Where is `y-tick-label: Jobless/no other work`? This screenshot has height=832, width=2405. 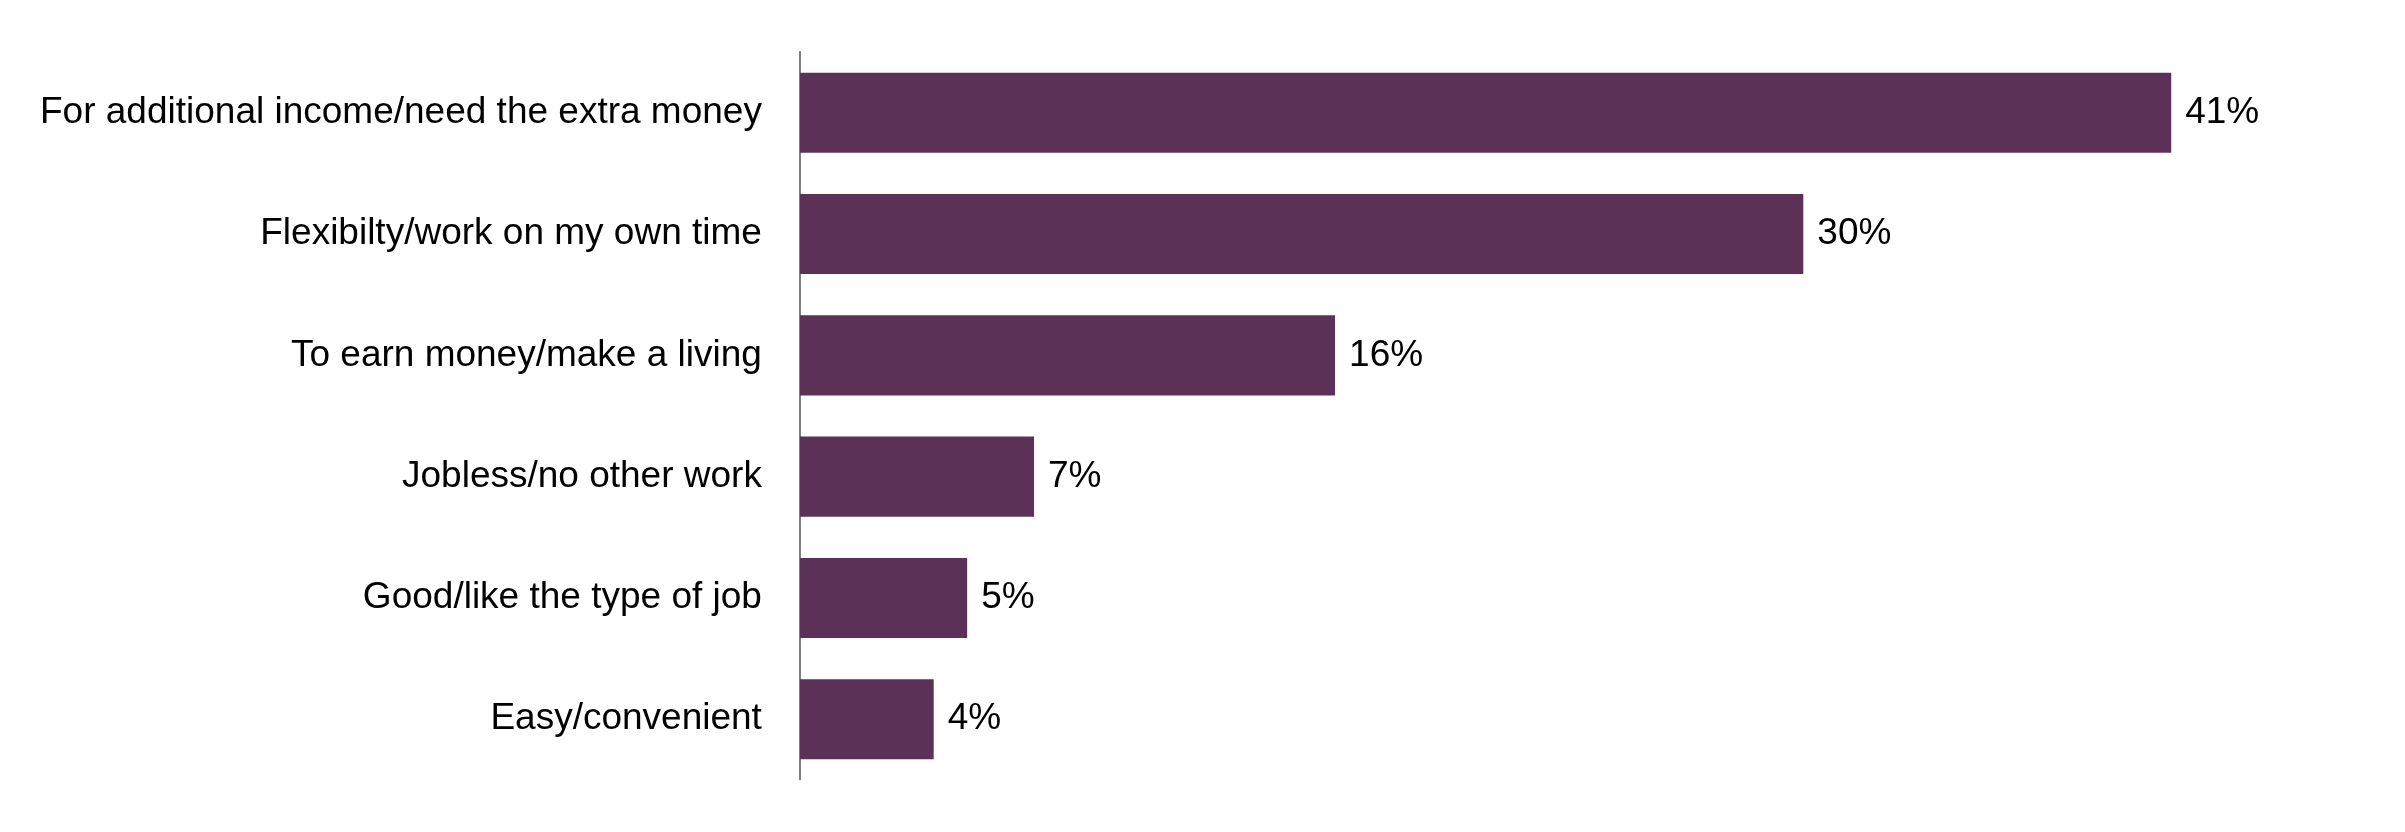
y-tick-label: Jobless/no other work is located at coordinates (582, 474).